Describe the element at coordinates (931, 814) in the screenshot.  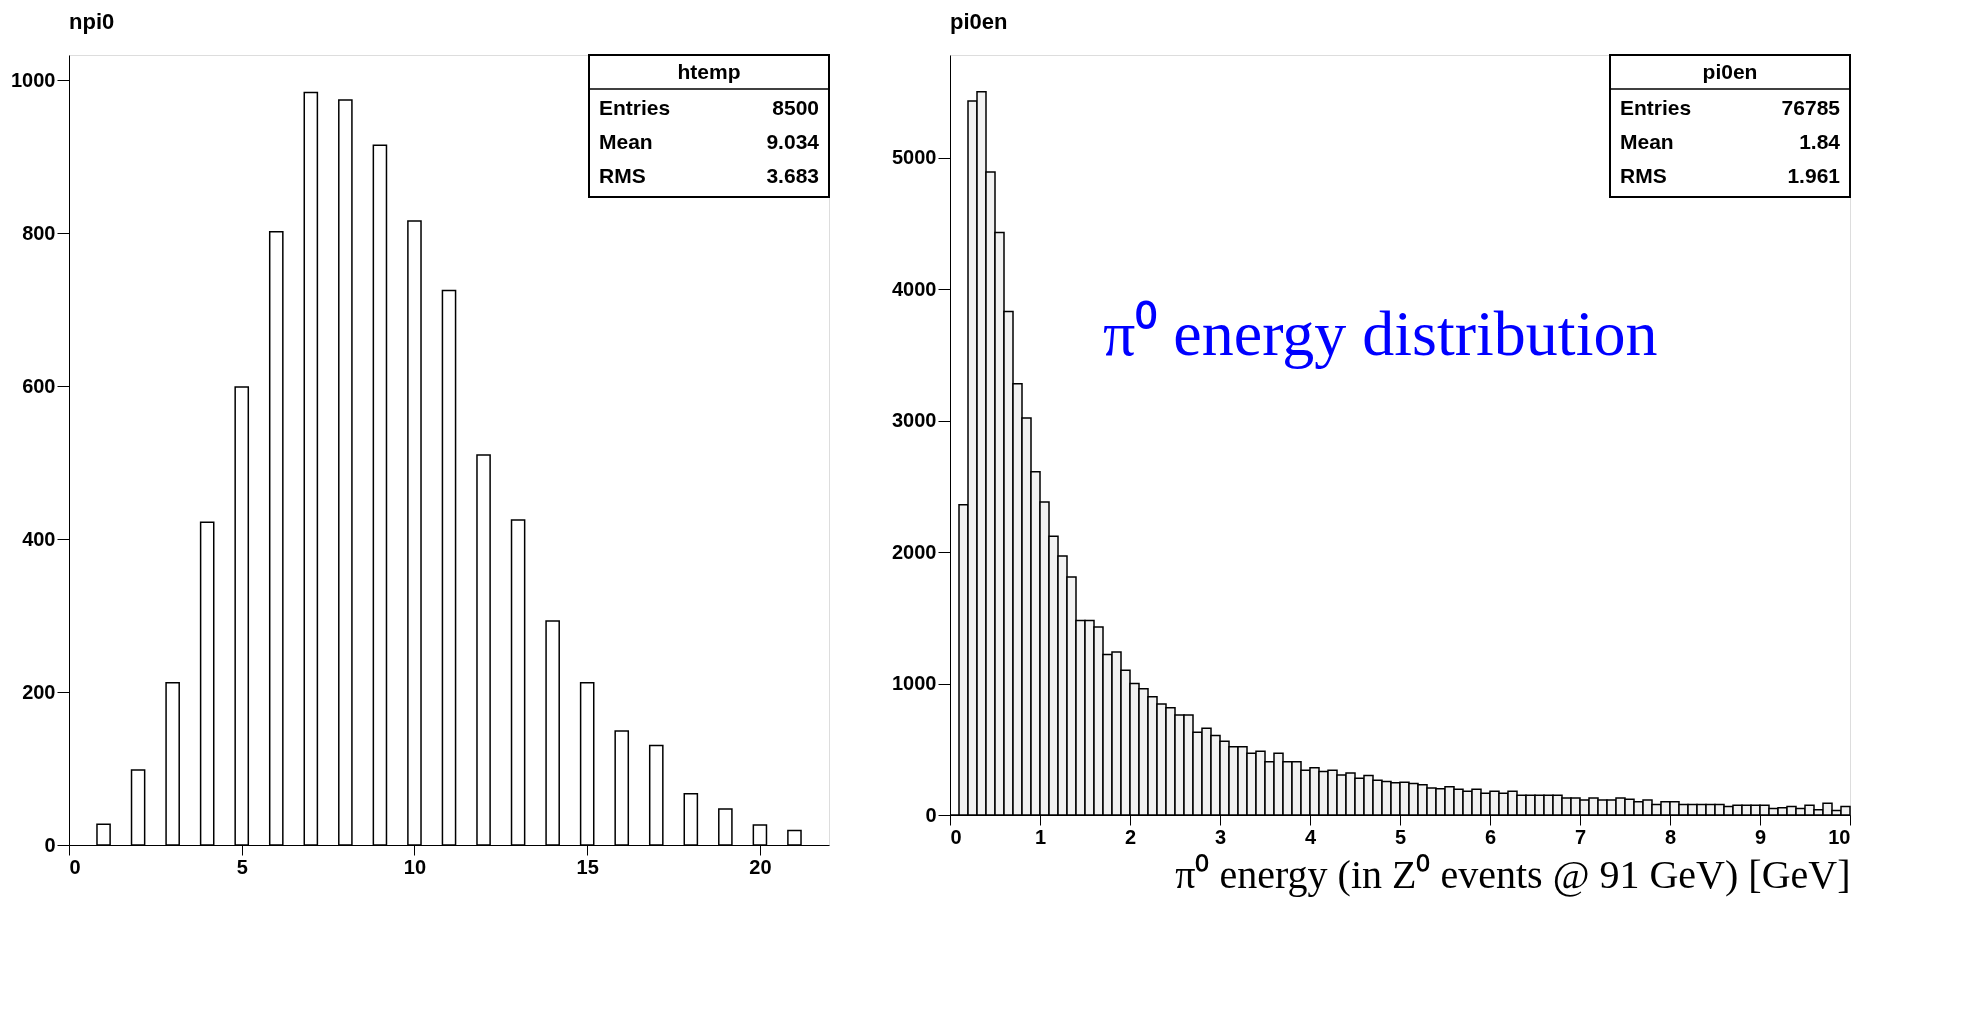
I see `y-tick-label: 0` at that location.